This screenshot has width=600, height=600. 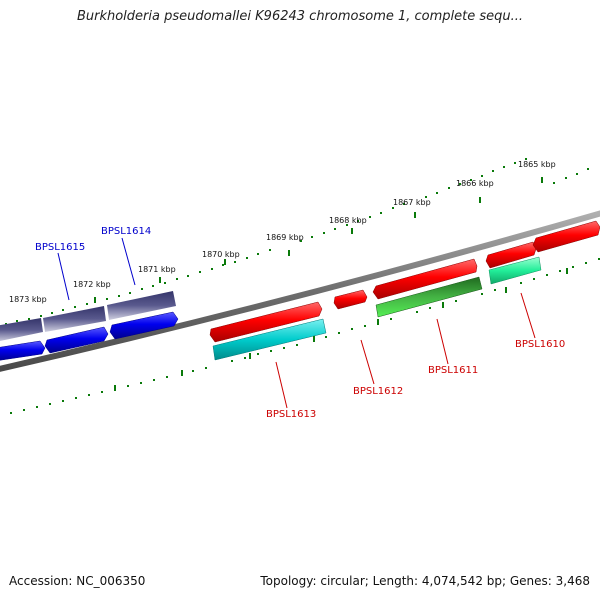 What do you see at coordinates (144, 325) in the screenshot?
I see `gene-arrow-bpsl1614` at bounding box center [144, 325].